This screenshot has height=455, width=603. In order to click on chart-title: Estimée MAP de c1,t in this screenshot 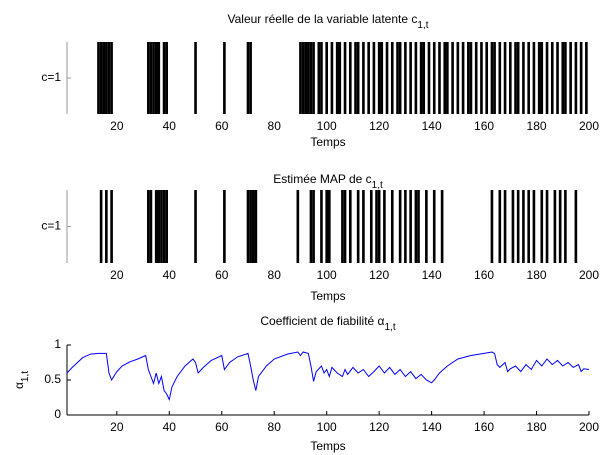, I will do `click(328, 181)`.